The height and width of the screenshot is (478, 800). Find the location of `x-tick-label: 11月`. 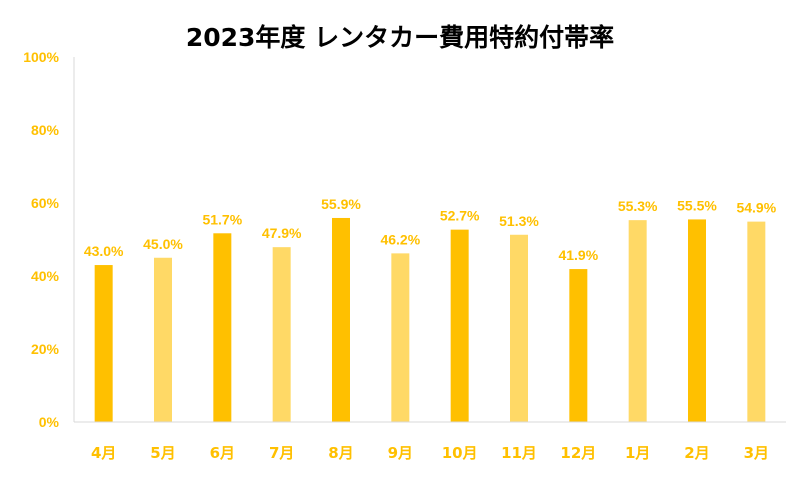

x-tick-label: 11月 is located at coordinates (519, 453).